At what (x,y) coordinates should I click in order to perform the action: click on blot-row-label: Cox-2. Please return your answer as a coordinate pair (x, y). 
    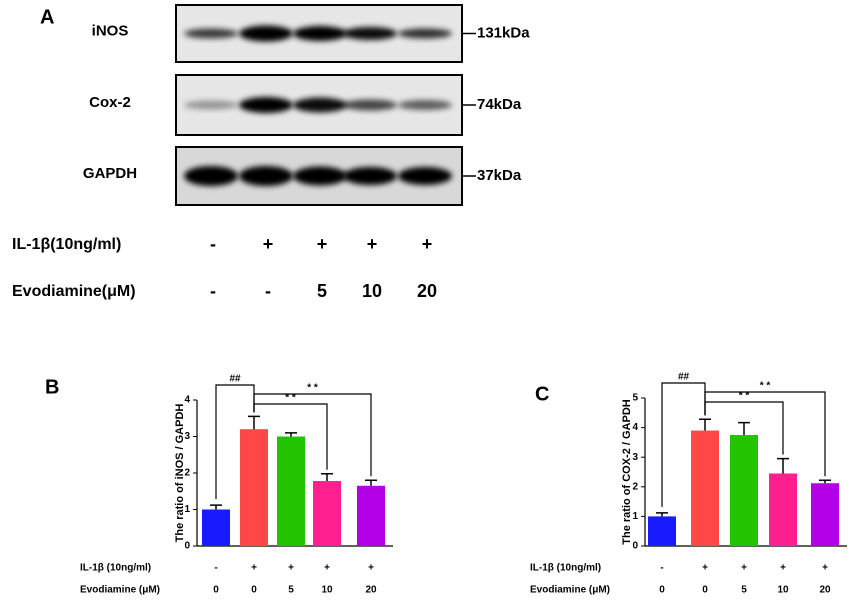
    Looking at the image, I should click on (110, 102).